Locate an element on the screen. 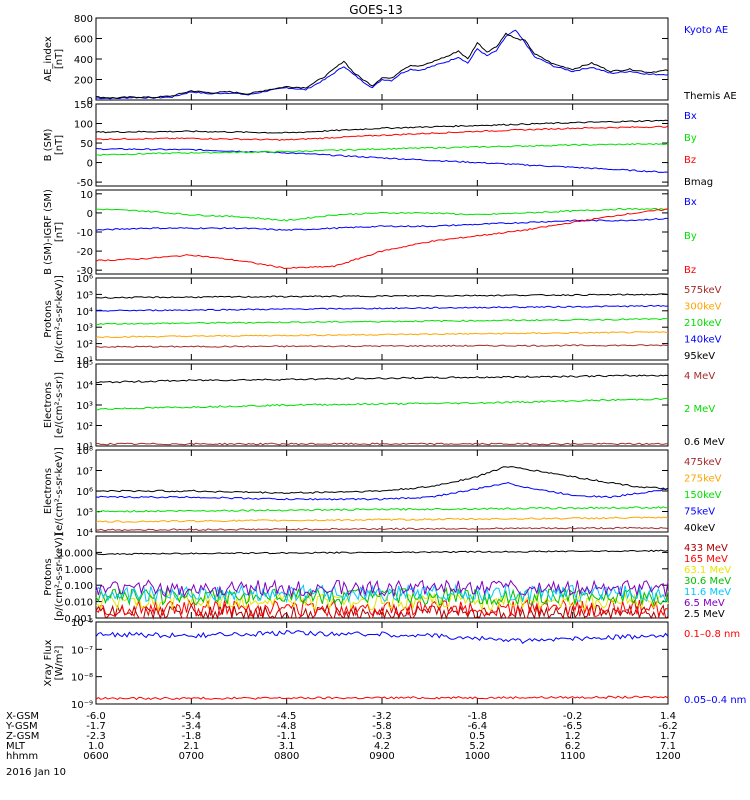 The width and height of the screenshot is (750, 800). legend-entry: By is located at coordinates (690, 236).